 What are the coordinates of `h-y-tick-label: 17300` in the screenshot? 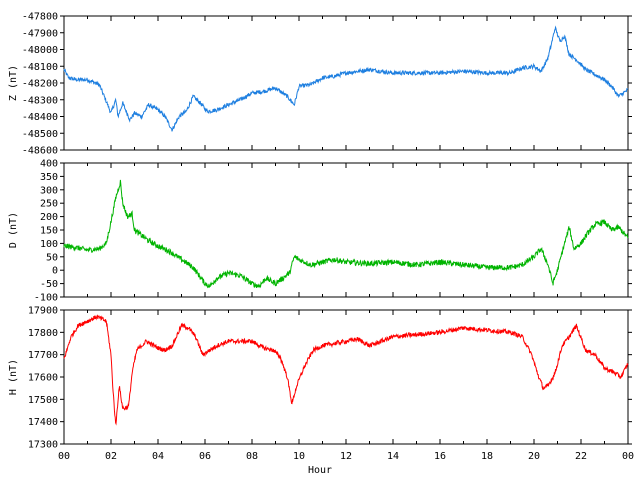 It's located at (43, 445).